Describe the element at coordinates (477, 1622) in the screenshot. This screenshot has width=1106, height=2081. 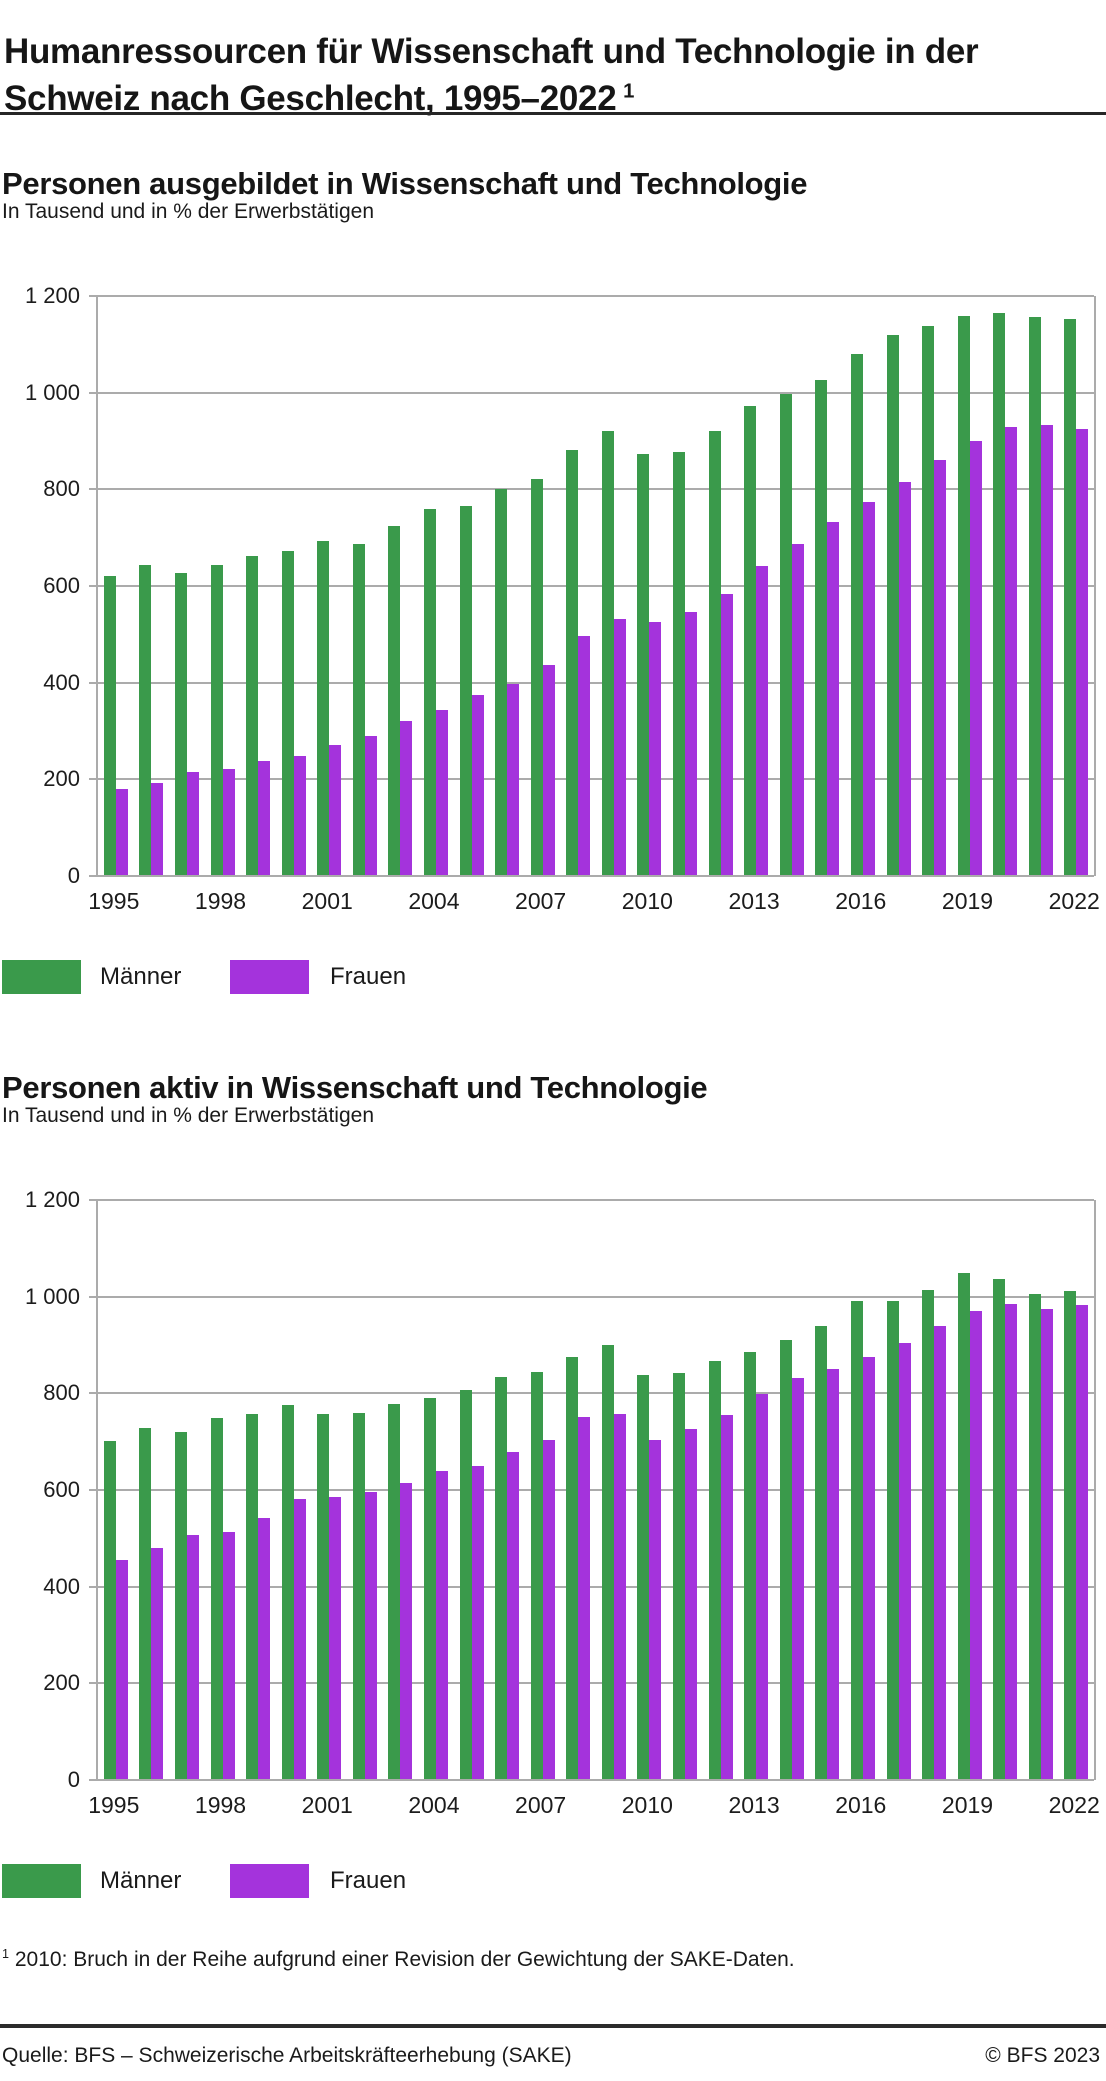
I see `bar-2005-frauen` at that location.